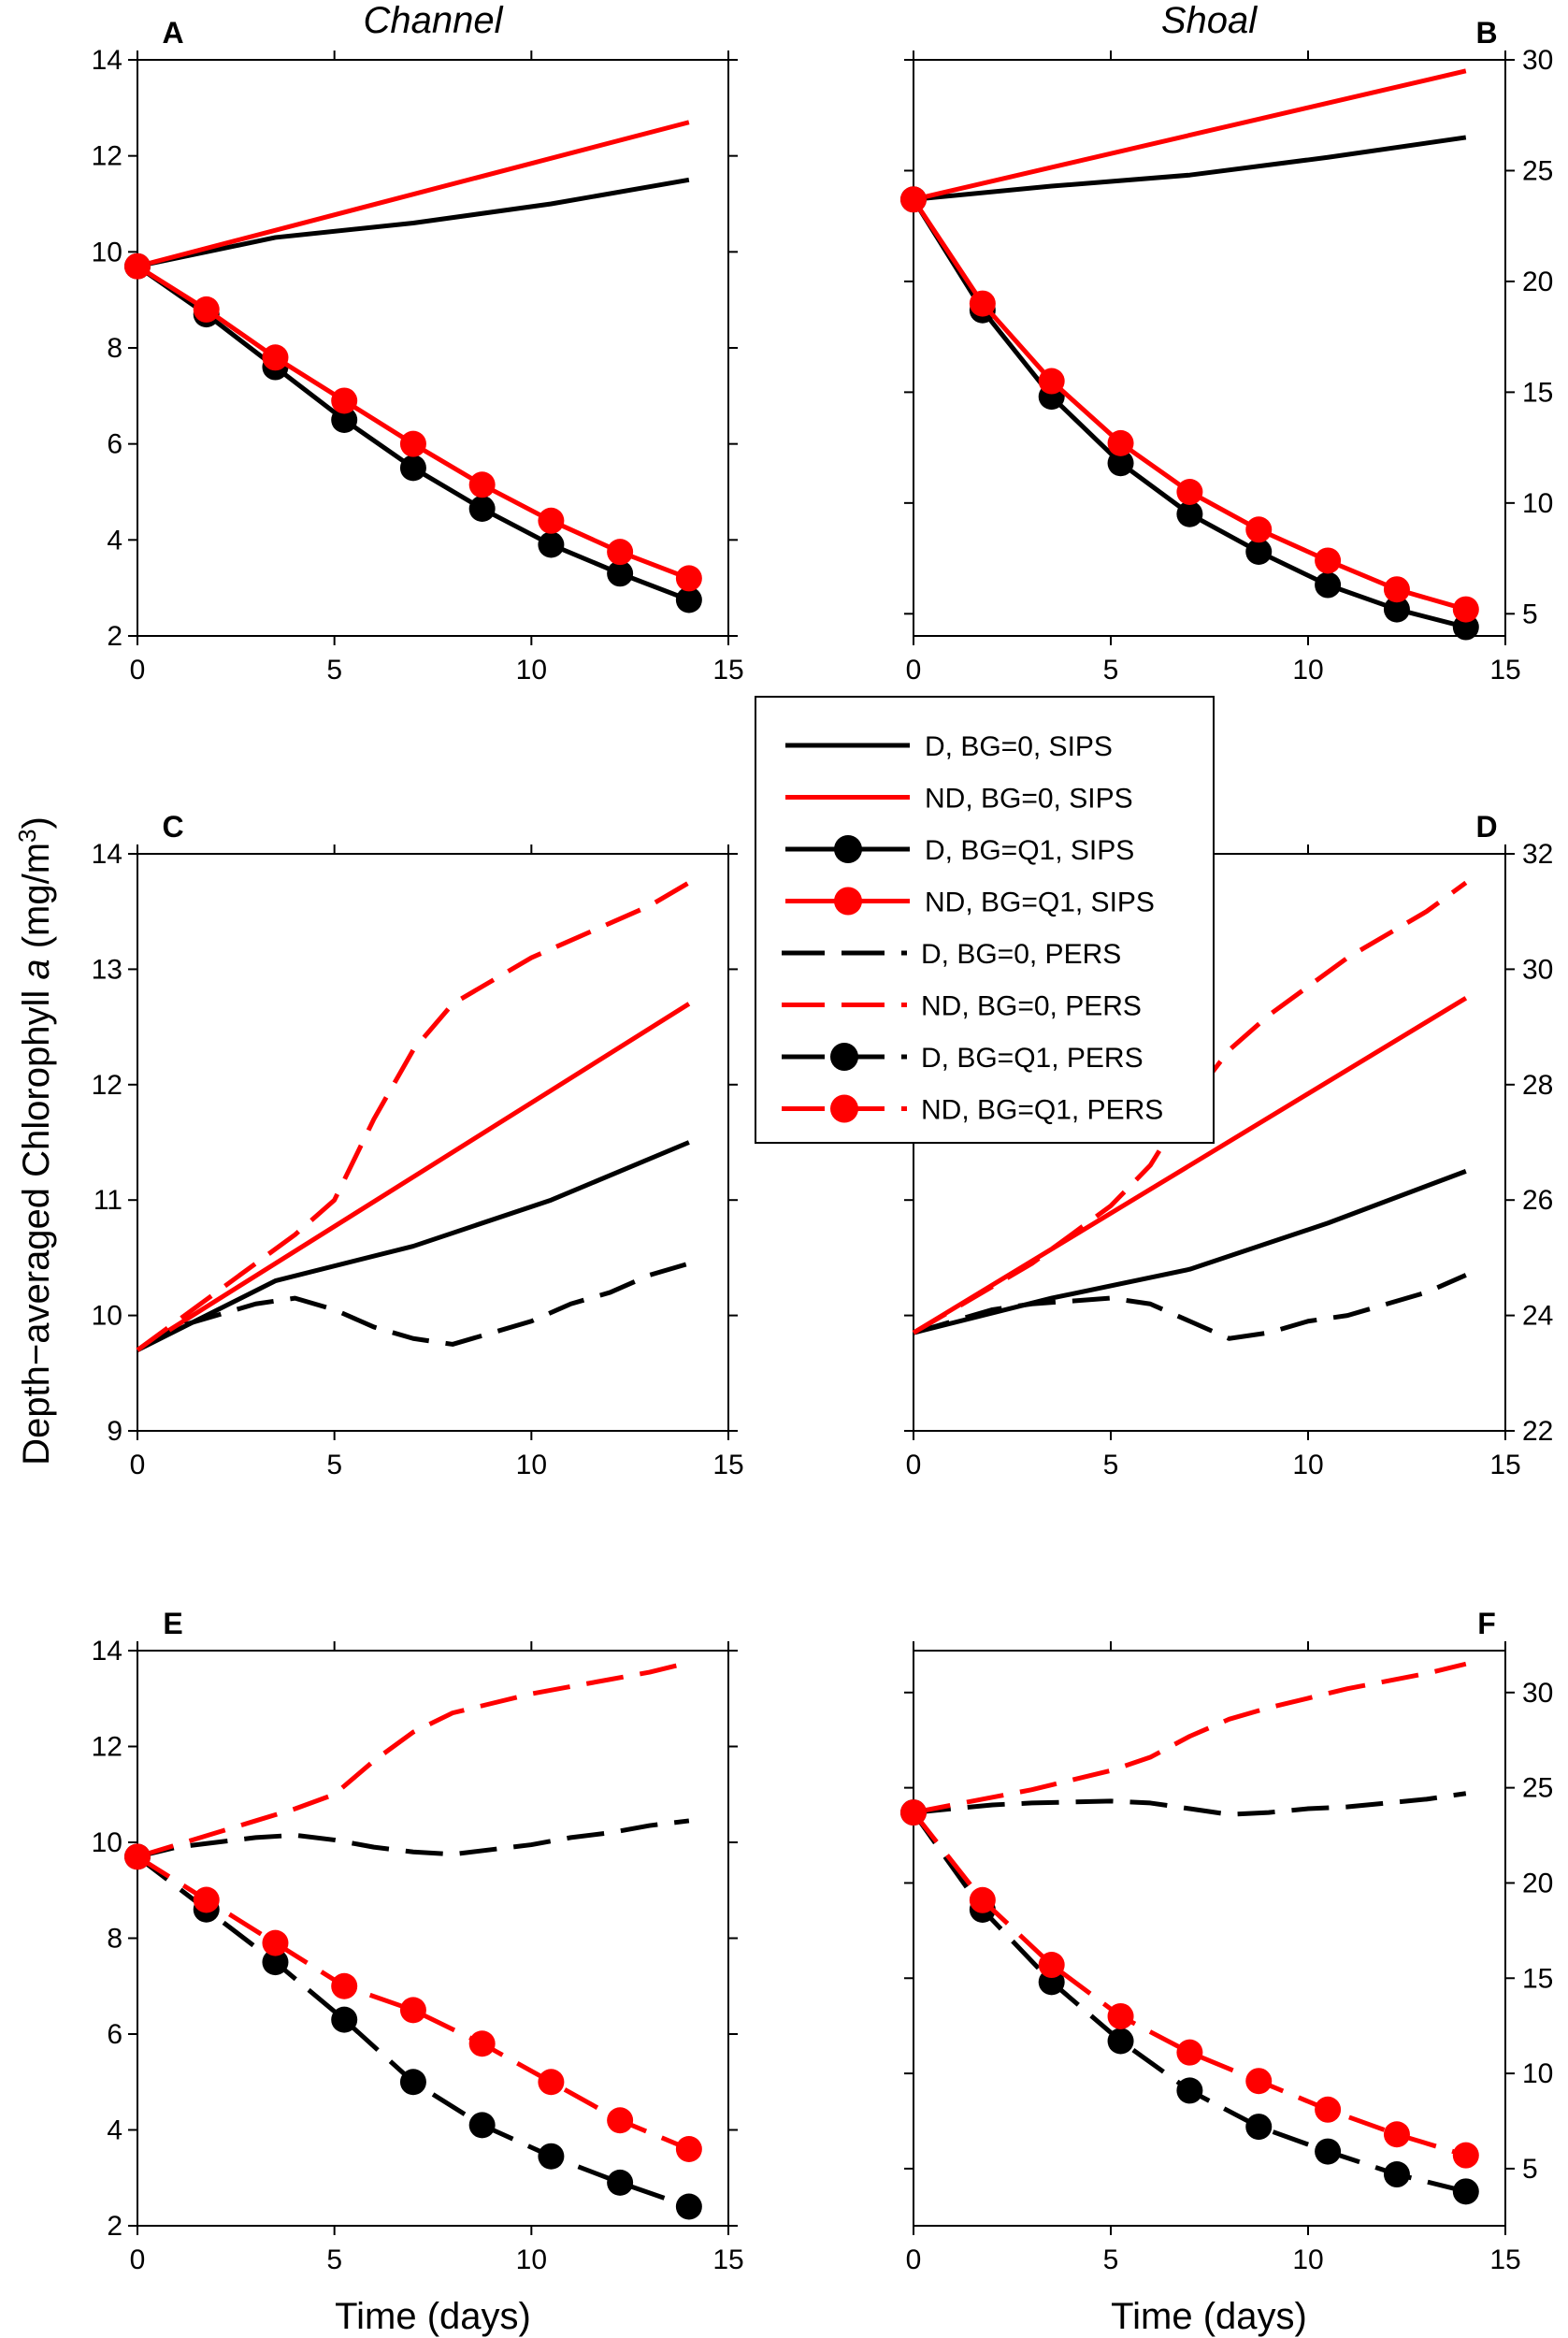  What do you see at coordinates (114, 1432) in the screenshot?
I see `y-tick-label: 9` at bounding box center [114, 1432].